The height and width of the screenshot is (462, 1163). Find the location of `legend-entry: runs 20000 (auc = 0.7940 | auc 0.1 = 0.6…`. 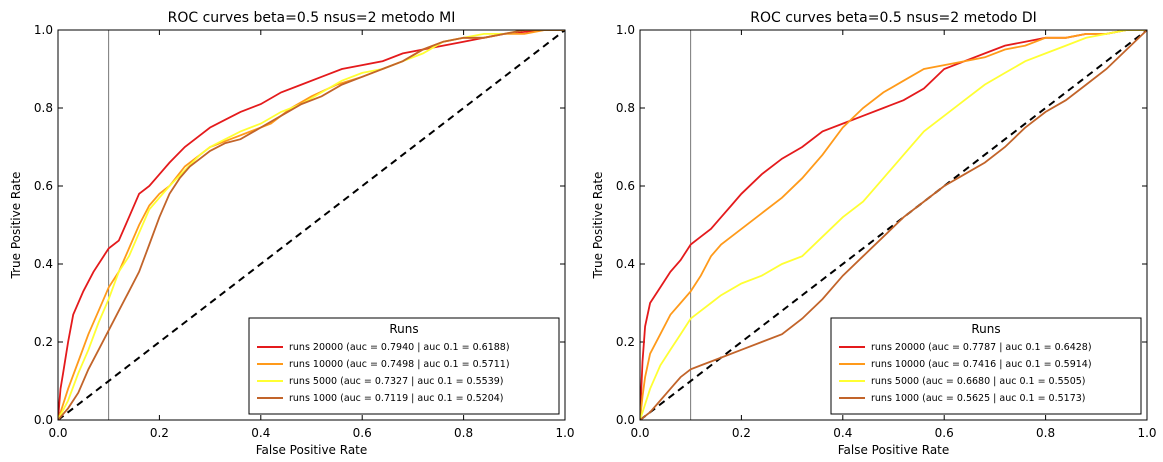

legend-entry: runs 20000 (auc = 0.7940 | auc 0.1 = 0.6… is located at coordinates (399, 347).